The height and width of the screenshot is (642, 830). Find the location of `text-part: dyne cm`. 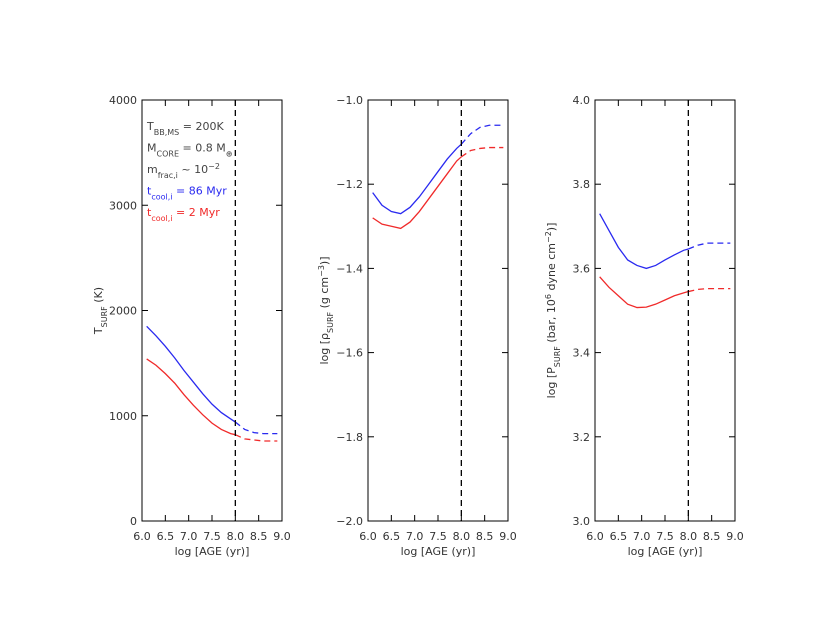

text-part: dyne cm is located at coordinates (551, 268).